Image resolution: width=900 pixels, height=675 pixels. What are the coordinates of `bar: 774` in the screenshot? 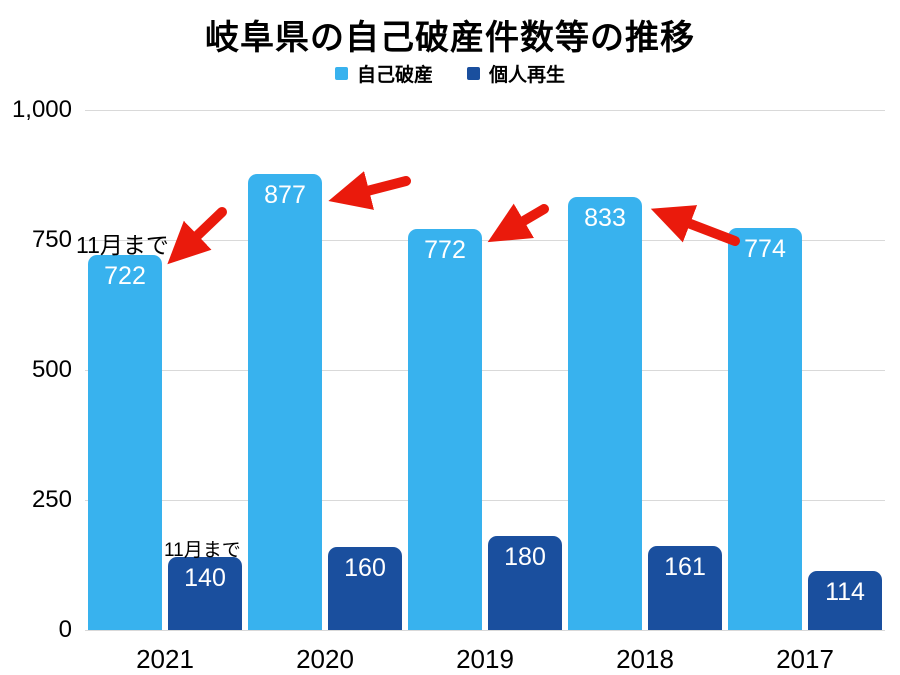 It's located at (765, 428).